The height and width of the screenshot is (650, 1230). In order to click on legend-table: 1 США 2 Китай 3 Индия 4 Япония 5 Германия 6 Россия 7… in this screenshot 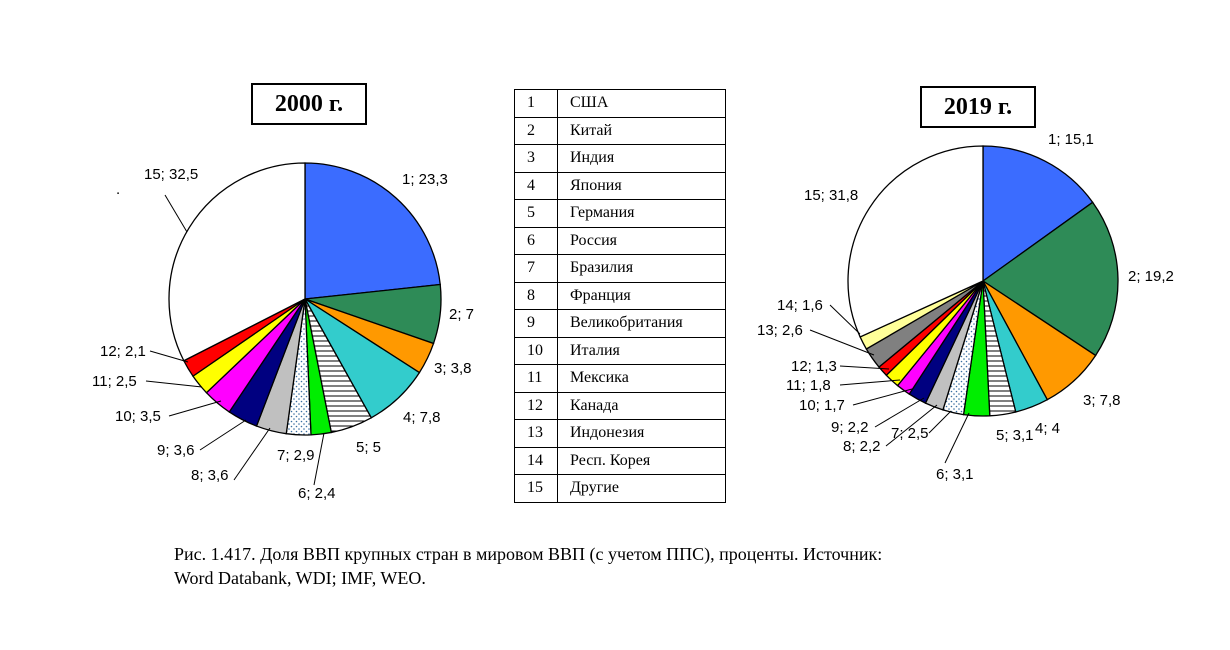, I will do `click(620, 296)`.